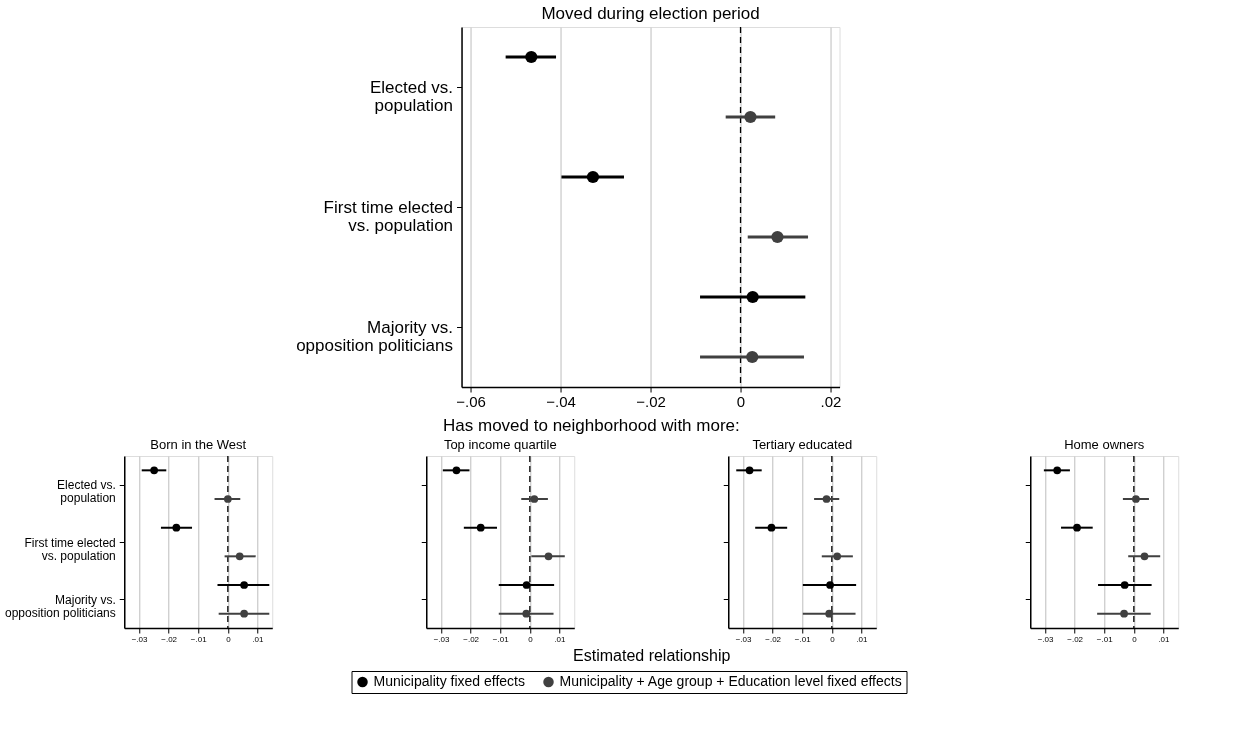 This screenshot has height=744, width=1234. What do you see at coordinates (198, 445) in the screenshot?
I see `chart-title: Born in the West` at bounding box center [198, 445].